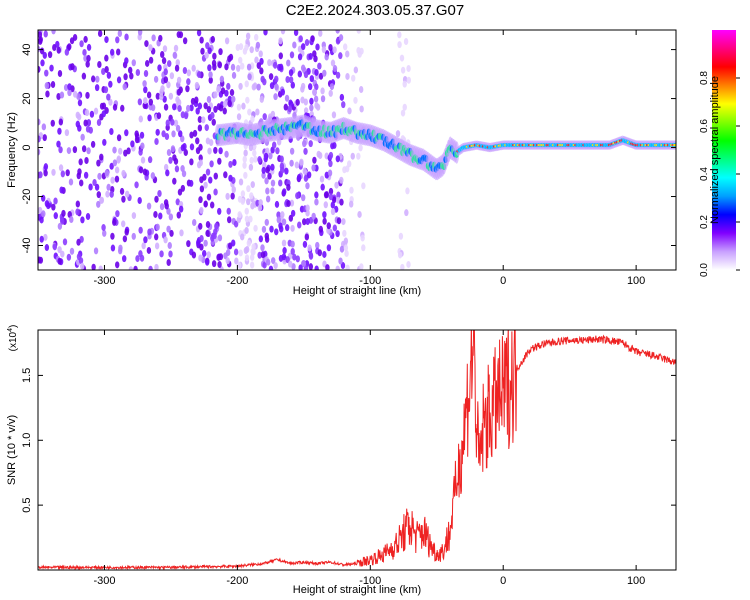 The width and height of the screenshot is (750, 600). What do you see at coordinates (724, 150) in the screenshot?
I see `colorbar-gradient` at bounding box center [724, 150].